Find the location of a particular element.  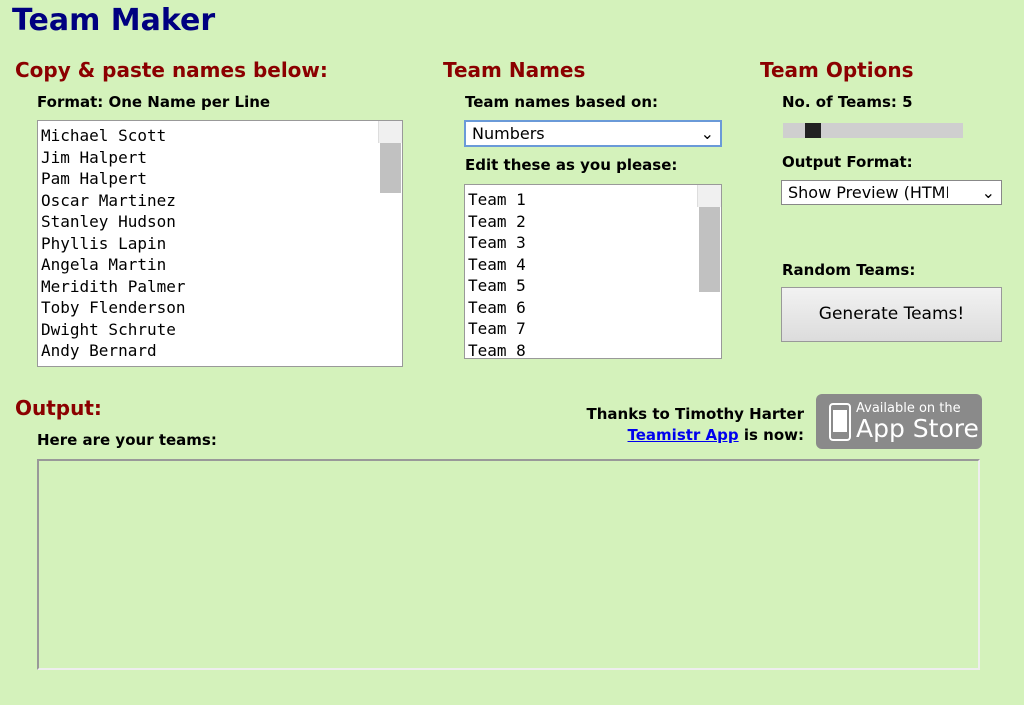

field-label: Team names based on: is located at coordinates (562, 102).